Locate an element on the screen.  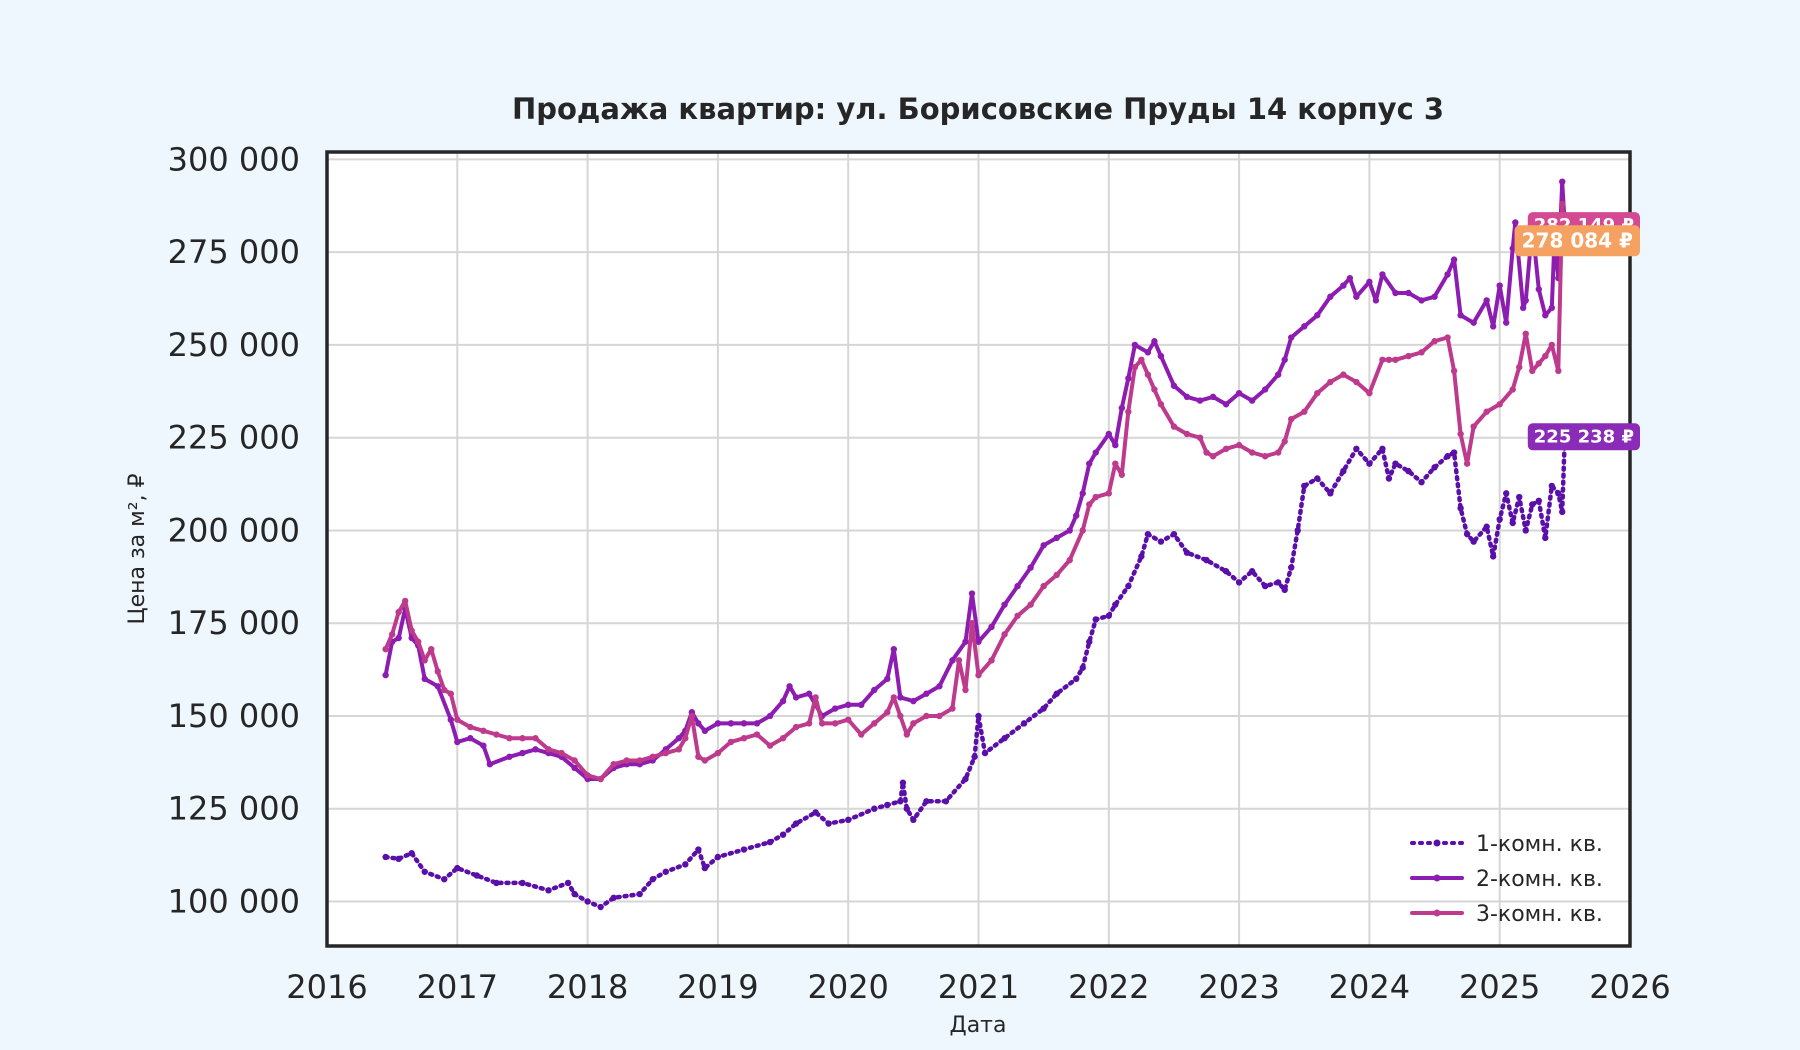
x-tick-label: 2018 is located at coordinates (587, 987).